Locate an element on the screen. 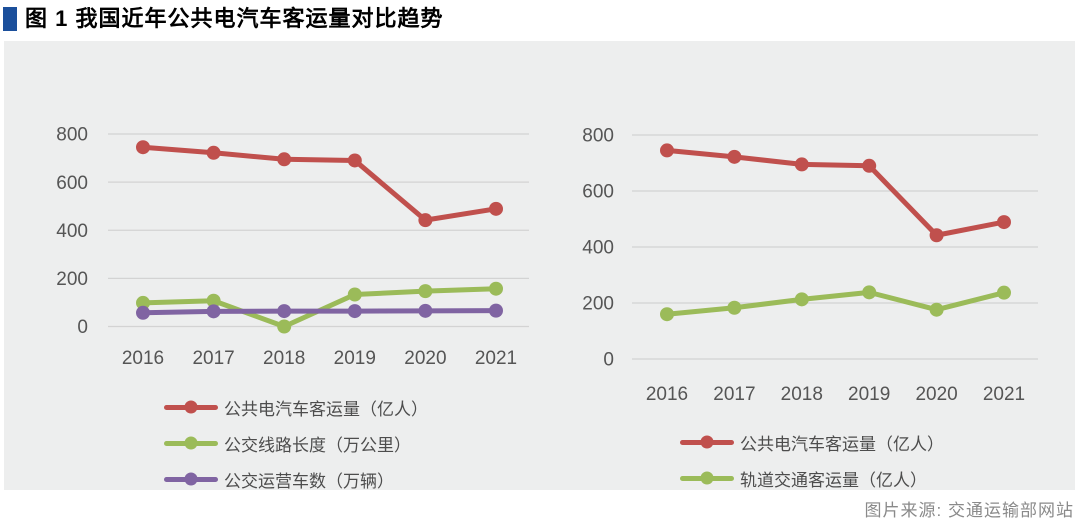 The width and height of the screenshot is (1080, 527). legend-item: 公交运营车数（万辆） is located at coordinates (296, 479).